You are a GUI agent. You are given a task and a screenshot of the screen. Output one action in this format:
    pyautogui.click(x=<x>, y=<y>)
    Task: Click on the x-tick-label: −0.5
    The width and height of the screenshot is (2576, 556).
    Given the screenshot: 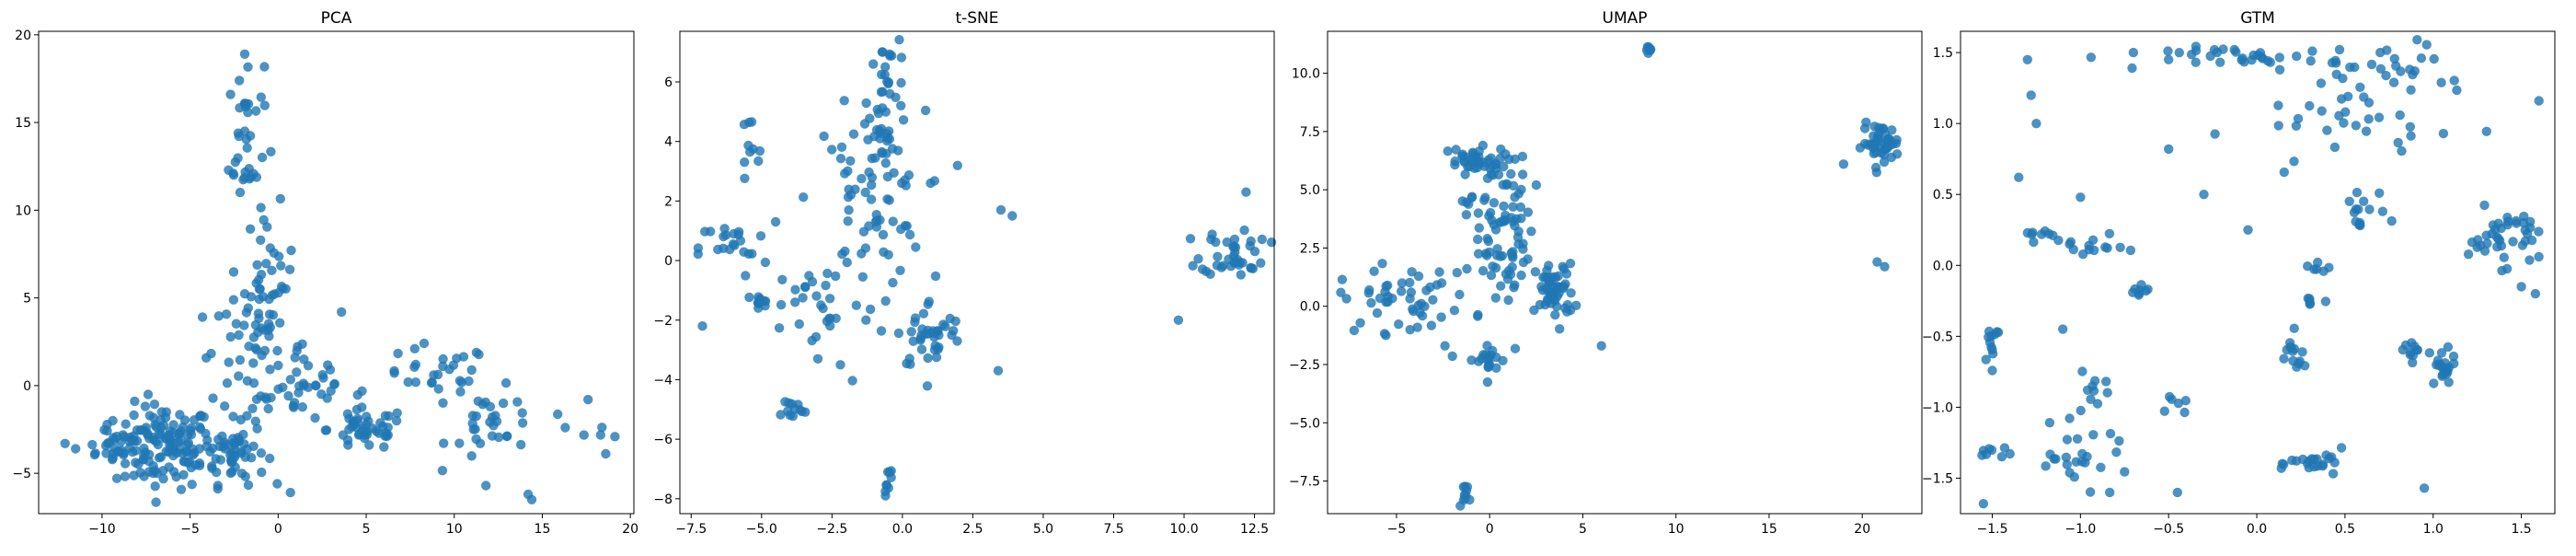 What is the action you would take?
    pyautogui.click(x=2168, y=529)
    